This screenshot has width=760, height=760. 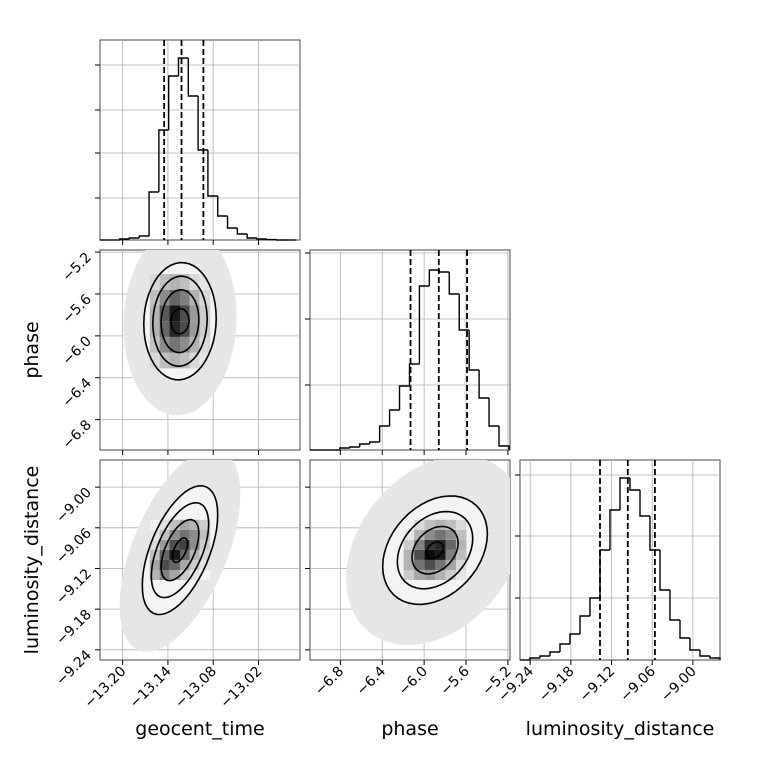 What do you see at coordinates (76, 392) in the screenshot?
I see `y-tick-label: −6.4` at bounding box center [76, 392].